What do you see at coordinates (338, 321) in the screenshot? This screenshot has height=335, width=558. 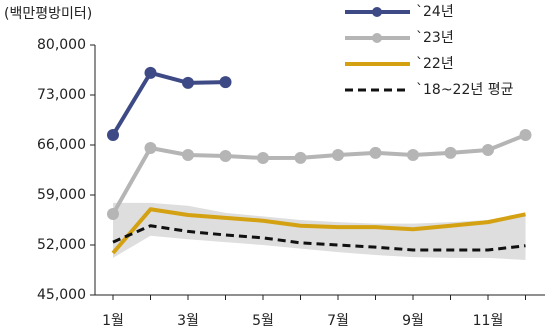 I see `x-tick-label: 7월` at bounding box center [338, 321].